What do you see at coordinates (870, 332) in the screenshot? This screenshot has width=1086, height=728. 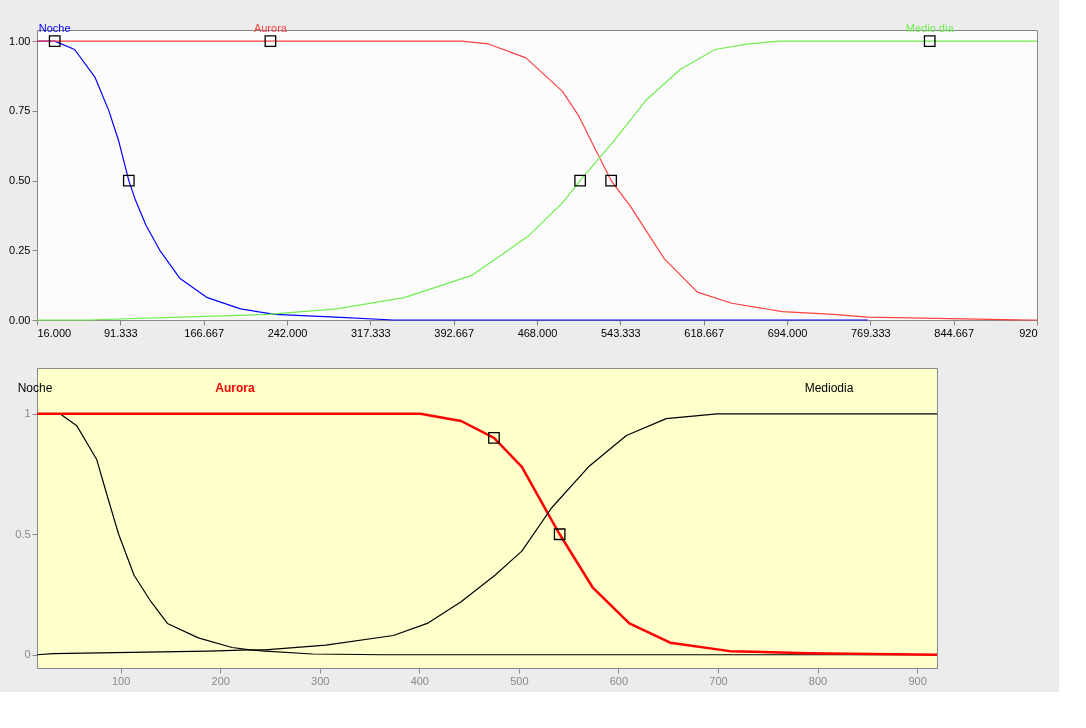 I see `x-tick-label: 769.333` at bounding box center [870, 332].